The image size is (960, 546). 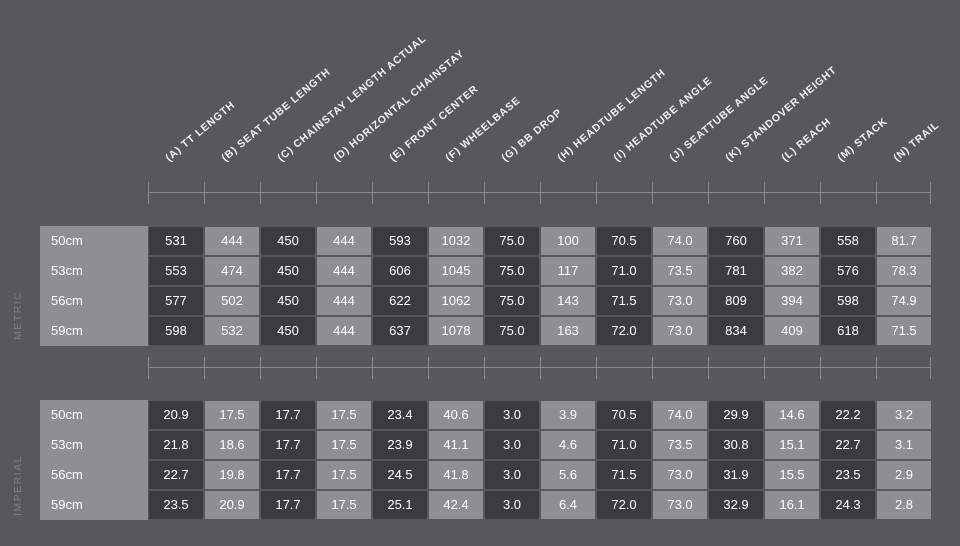 I want to click on table-cell: 32.9, so click(x=736, y=505).